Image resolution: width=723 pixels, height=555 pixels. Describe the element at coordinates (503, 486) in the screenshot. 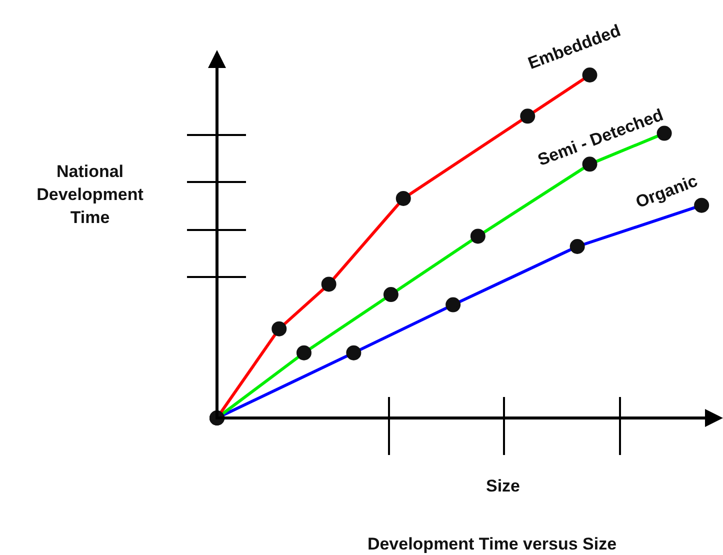

I see `x-axis-title: Size` at that location.